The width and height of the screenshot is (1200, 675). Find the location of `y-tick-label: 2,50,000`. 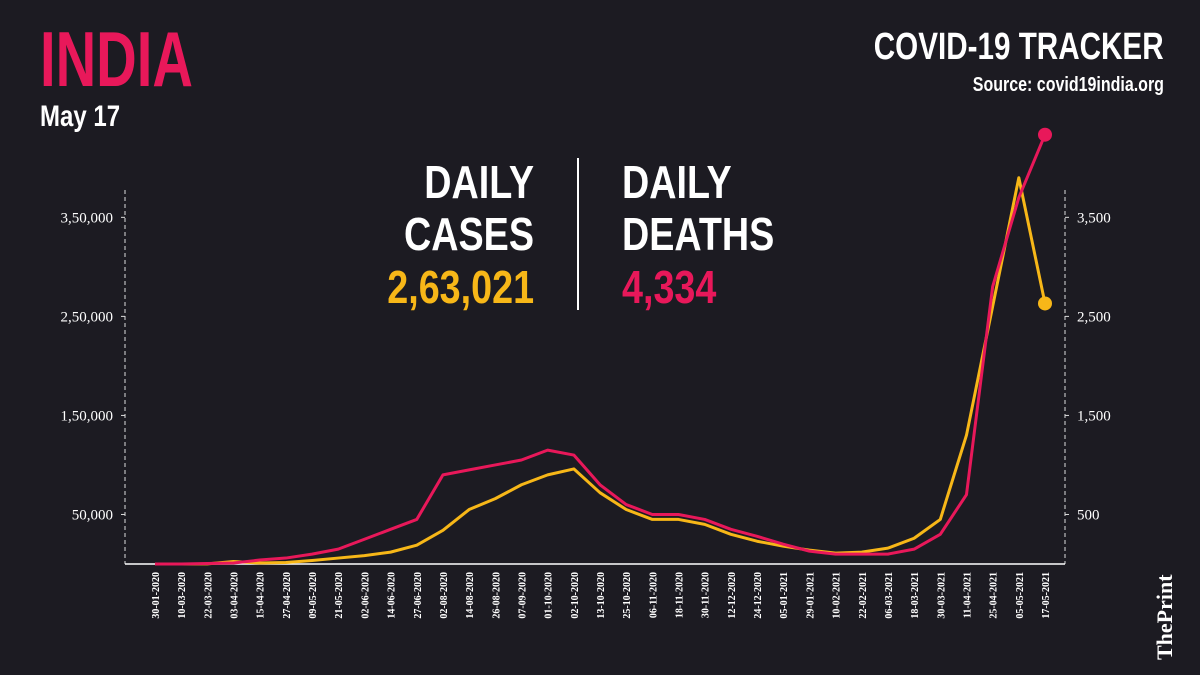

y-tick-label: 2,50,000 is located at coordinates (87, 317).